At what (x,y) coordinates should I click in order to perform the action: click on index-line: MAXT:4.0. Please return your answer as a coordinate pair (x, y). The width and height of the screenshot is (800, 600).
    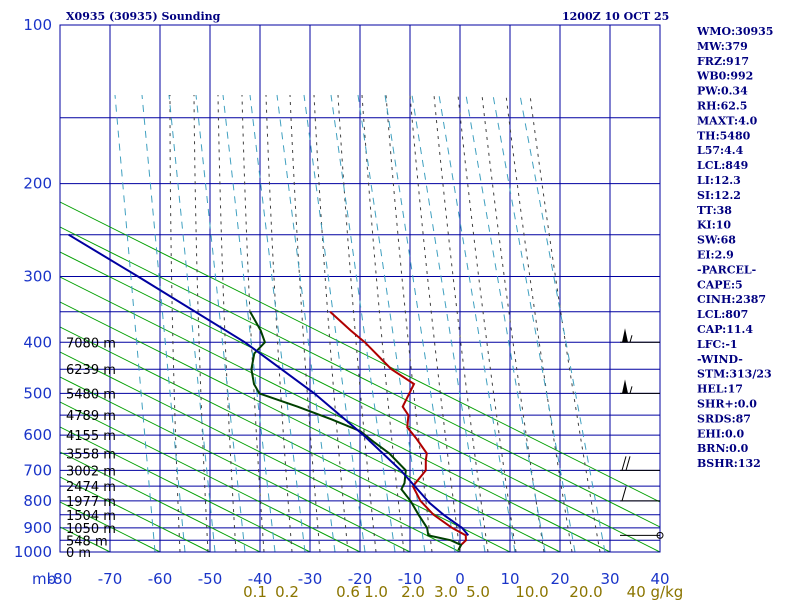
    Looking at the image, I should click on (727, 120).